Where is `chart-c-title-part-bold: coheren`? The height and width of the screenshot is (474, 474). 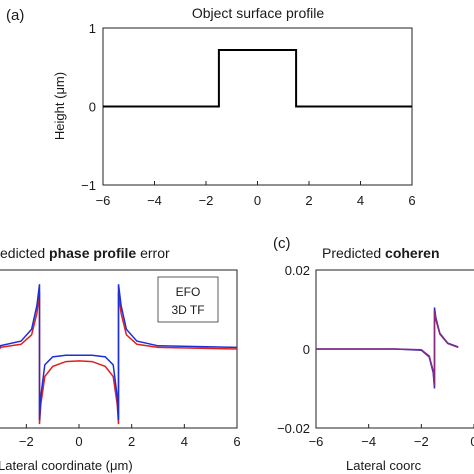
chart-c-title-part-bold: coheren is located at coordinates (412, 253).